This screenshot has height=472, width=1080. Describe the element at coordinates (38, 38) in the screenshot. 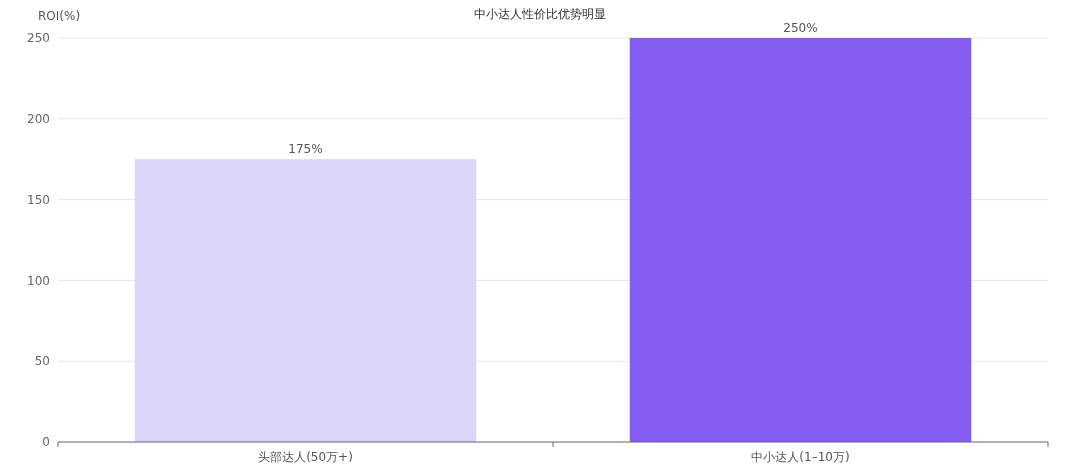

I see `y-tick-label: 250` at that location.